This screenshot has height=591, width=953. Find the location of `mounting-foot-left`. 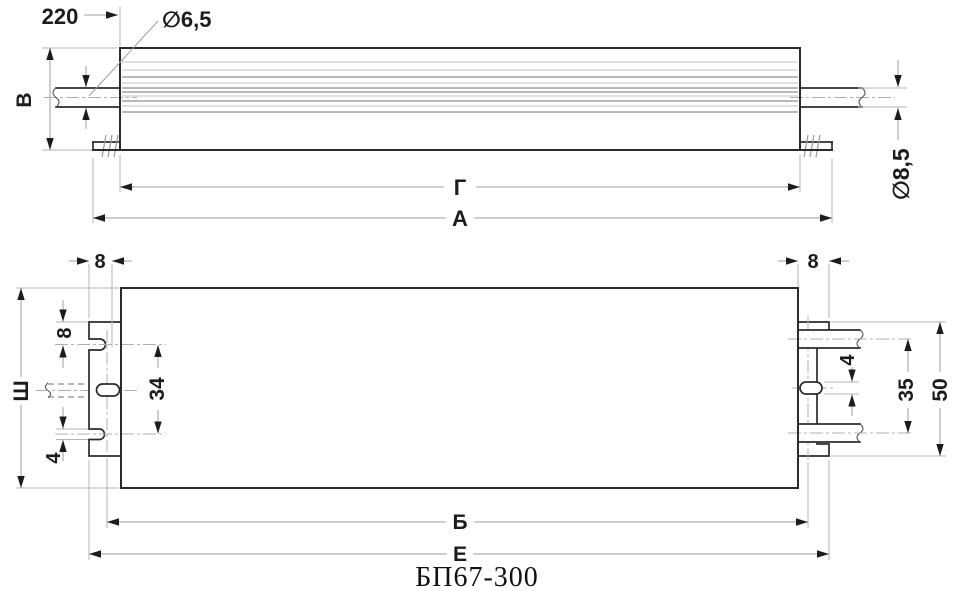

mounting-foot-left is located at coordinates (106, 146).